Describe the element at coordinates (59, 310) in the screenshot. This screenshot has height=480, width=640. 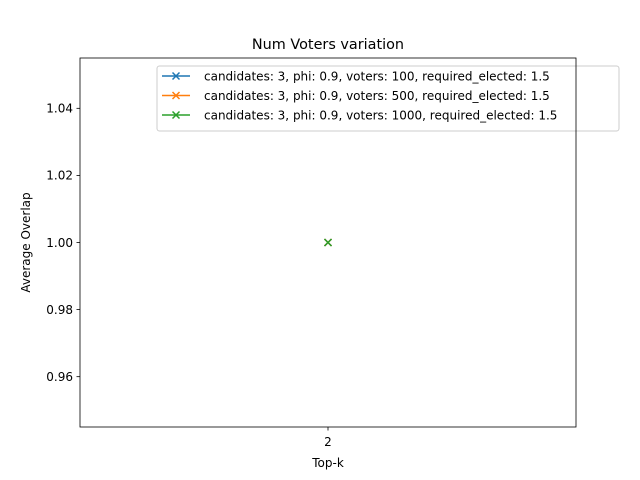
I see `y-tick-label: 0.98` at that location.